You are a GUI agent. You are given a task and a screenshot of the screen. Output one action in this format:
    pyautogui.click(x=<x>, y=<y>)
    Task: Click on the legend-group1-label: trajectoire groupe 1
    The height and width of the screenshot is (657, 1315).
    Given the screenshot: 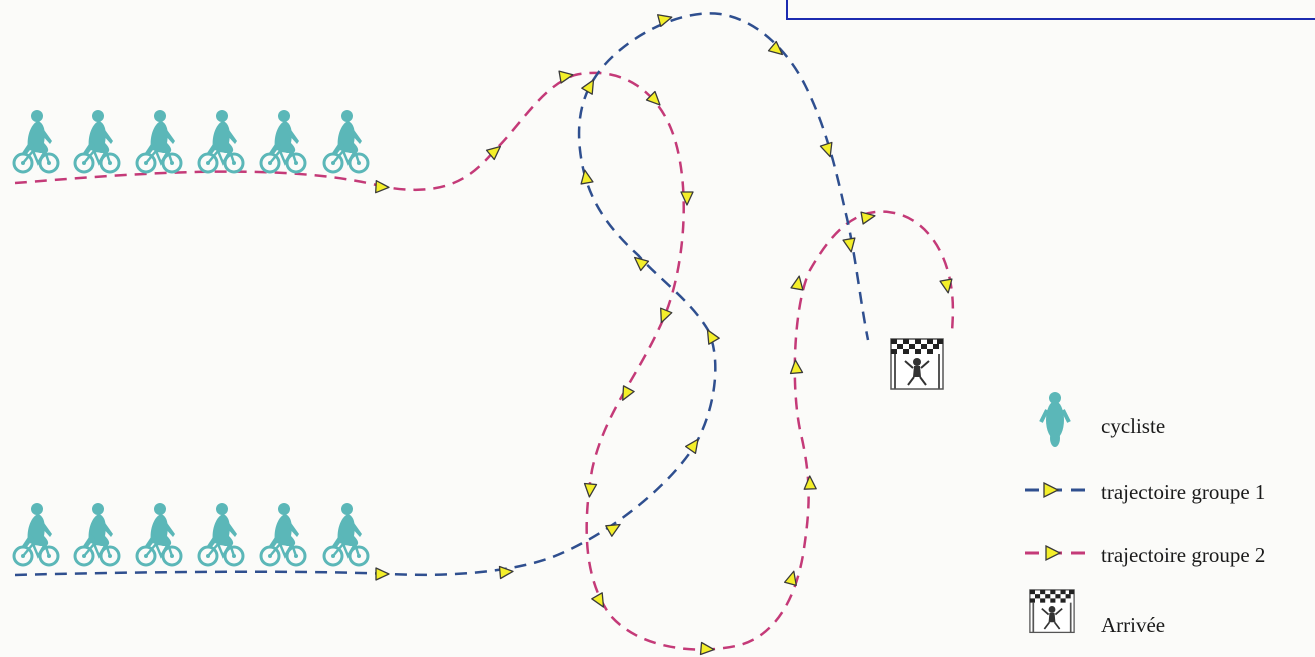 What is the action you would take?
    pyautogui.click(x=1183, y=492)
    